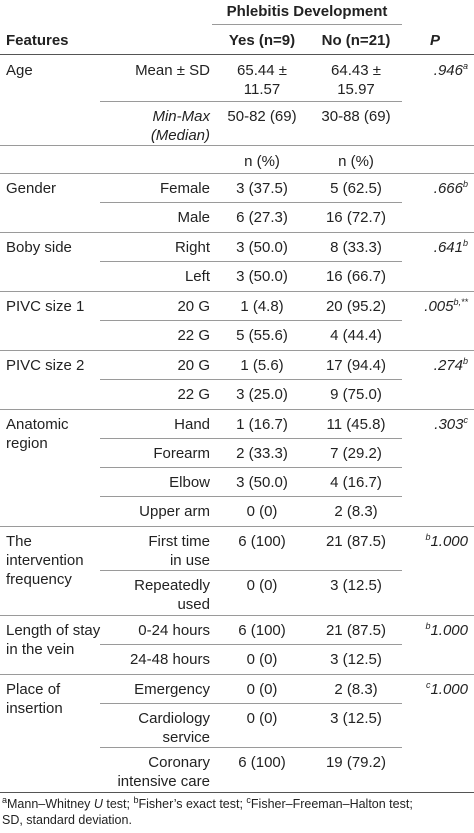  What do you see at coordinates (262, 482) in the screenshot?
I see `cell-yes: 3 (50.0)` at bounding box center [262, 482].